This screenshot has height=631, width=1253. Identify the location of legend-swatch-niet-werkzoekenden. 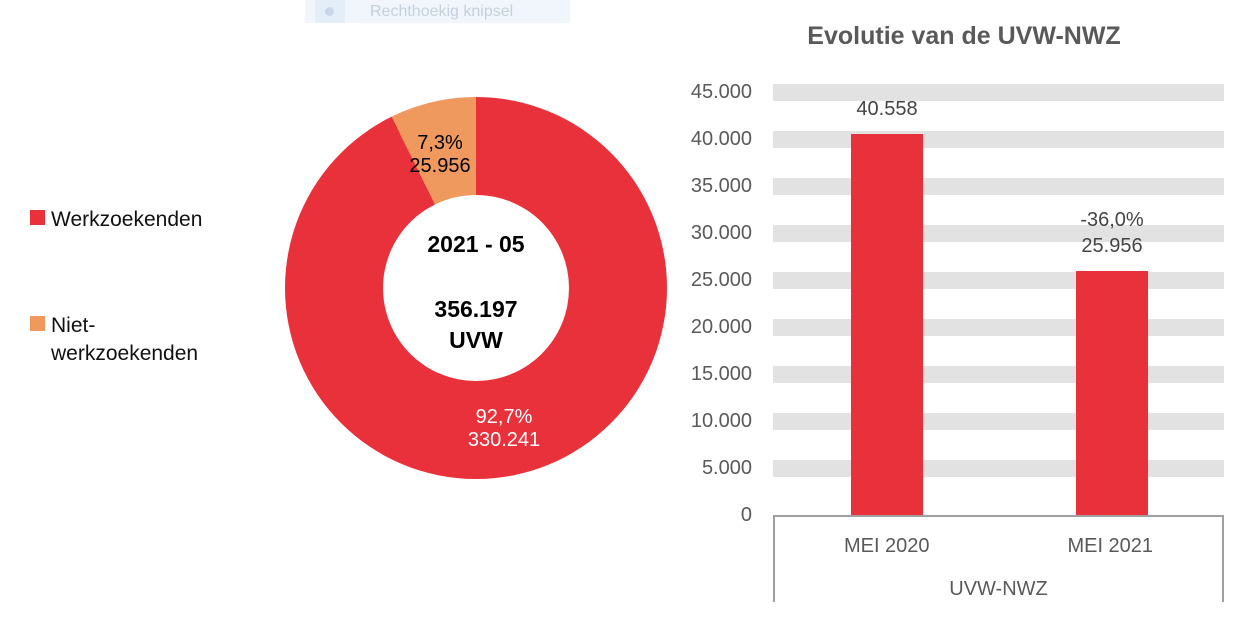
(37, 323).